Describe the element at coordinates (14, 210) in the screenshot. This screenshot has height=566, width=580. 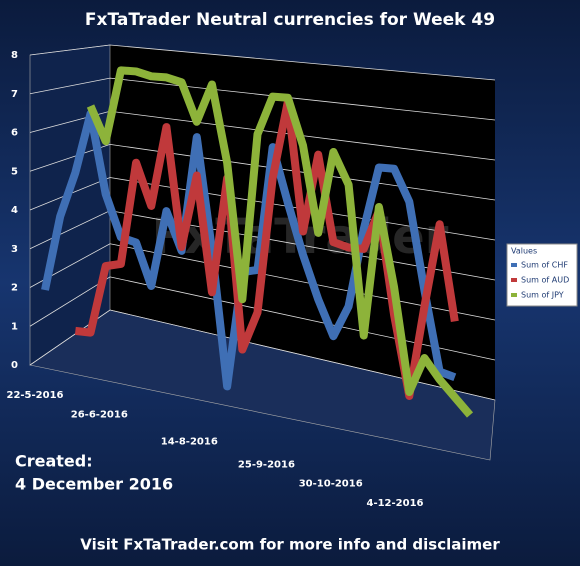
I see `y-tick-label: 4` at that location.